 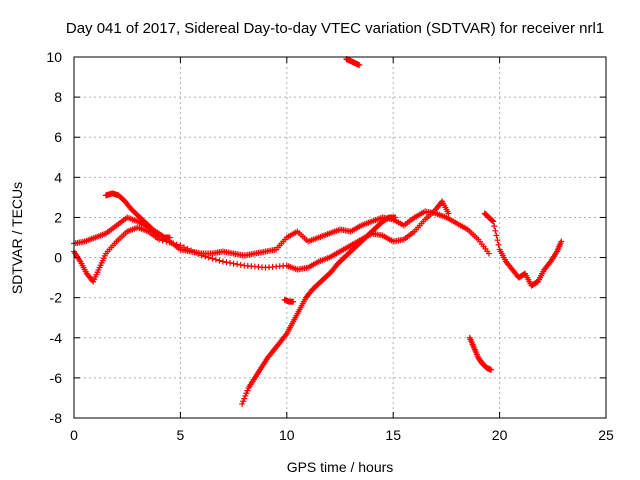 What do you see at coordinates (74, 435) in the screenshot?
I see `x-tick-label: 0` at bounding box center [74, 435].